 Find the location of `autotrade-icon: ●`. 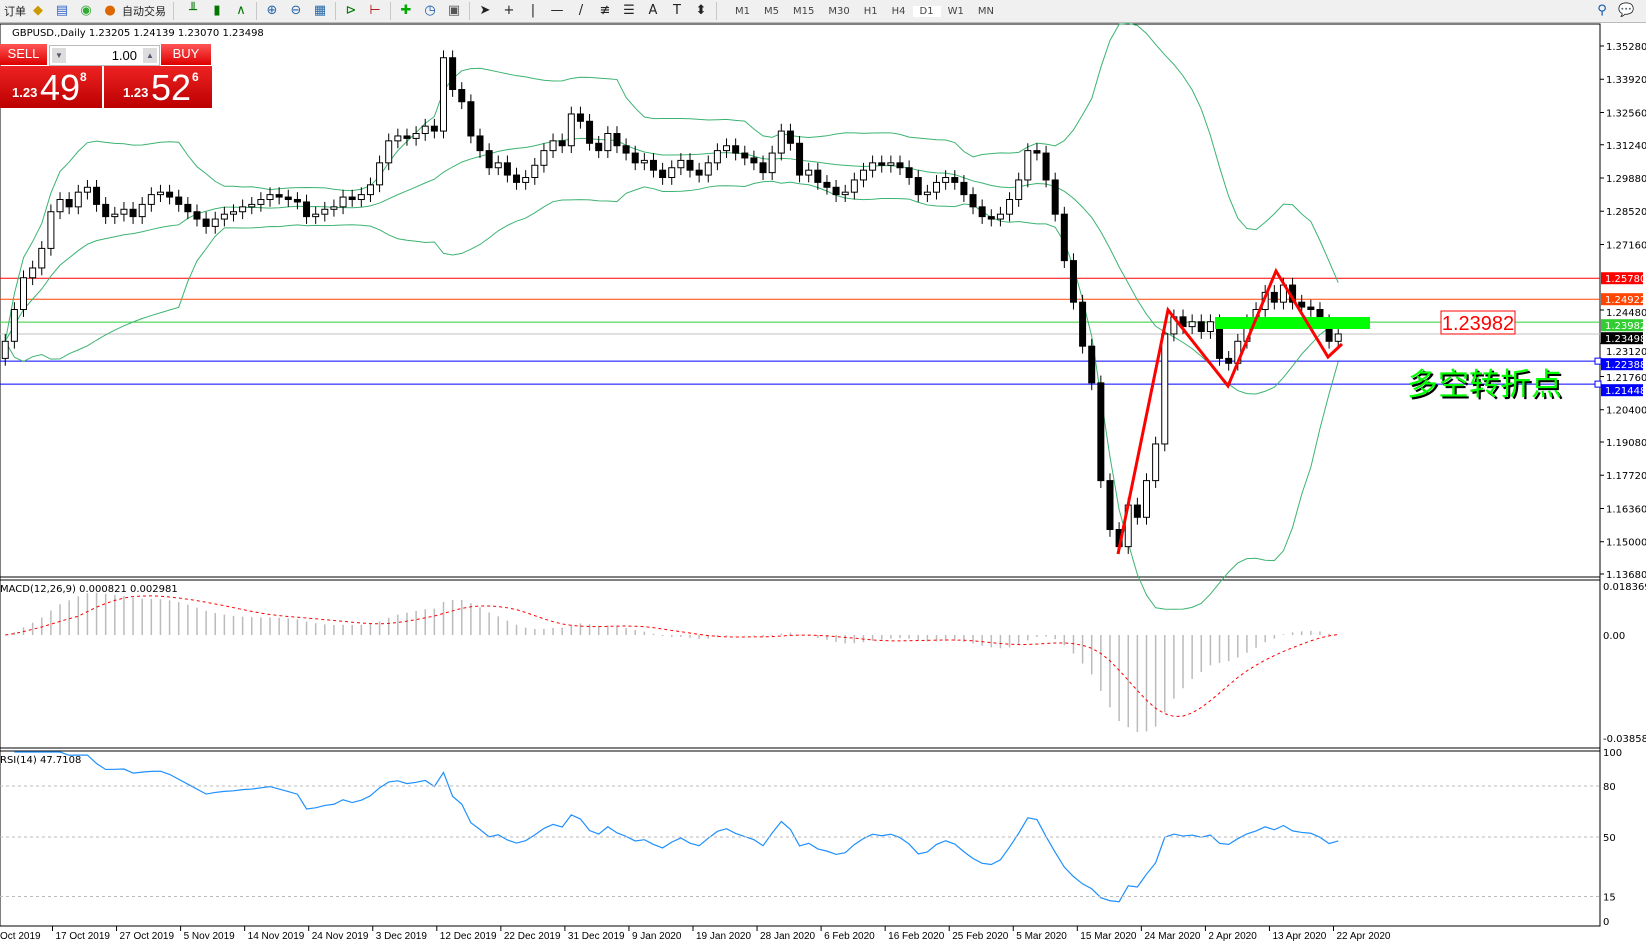

autotrade-icon: ● is located at coordinates (110, 10).